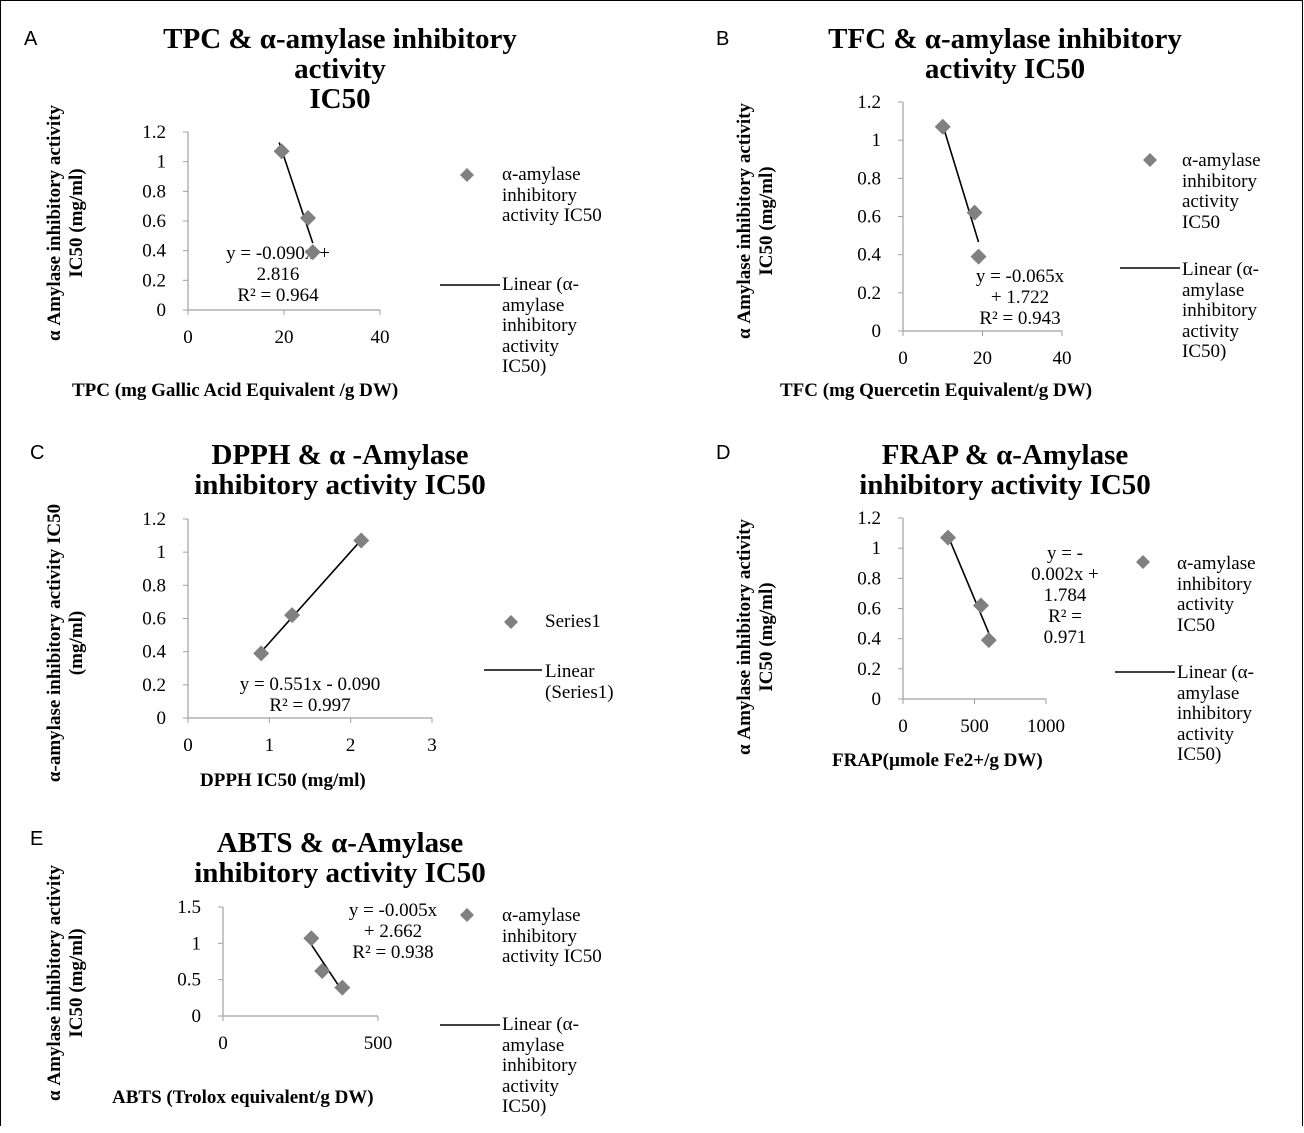 The height and width of the screenshot is (1133, 1304). What do you see at coordinates (937, 760) in the screenshot?
I see `x-axis-label-d: FRAP(µmole Fe2+/g DW)` at bounding box center [937, 760].